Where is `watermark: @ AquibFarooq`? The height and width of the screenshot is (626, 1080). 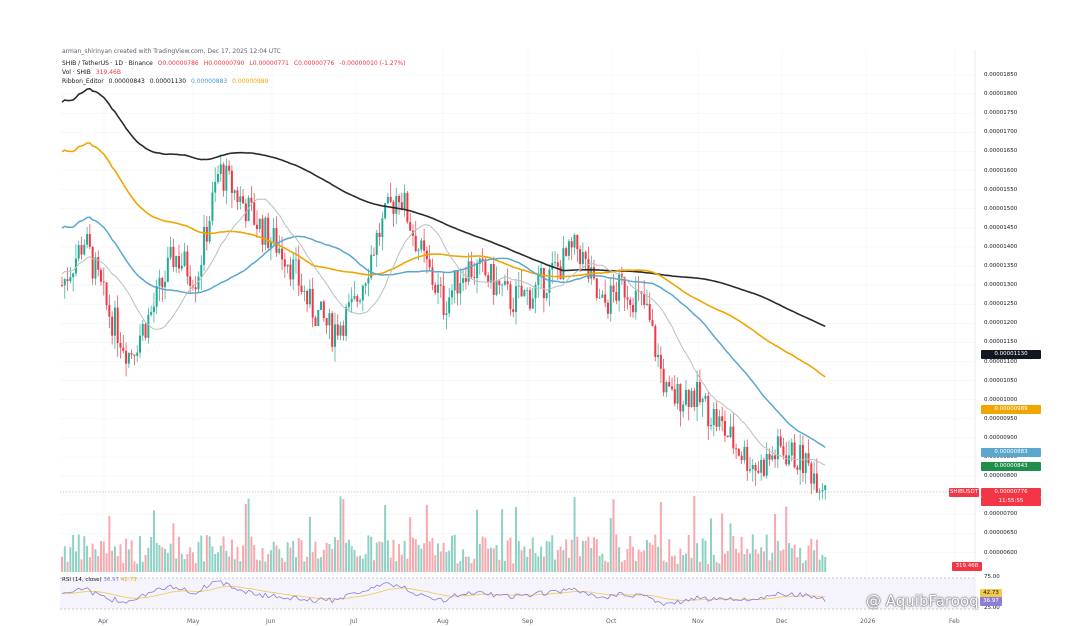
watermark: @ AquibFarooq is located at coordinates (922, 601).